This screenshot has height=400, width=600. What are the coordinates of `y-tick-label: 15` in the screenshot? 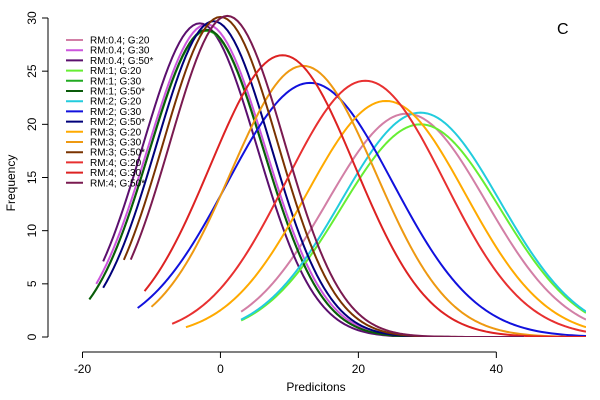 It's located at (32, 178).